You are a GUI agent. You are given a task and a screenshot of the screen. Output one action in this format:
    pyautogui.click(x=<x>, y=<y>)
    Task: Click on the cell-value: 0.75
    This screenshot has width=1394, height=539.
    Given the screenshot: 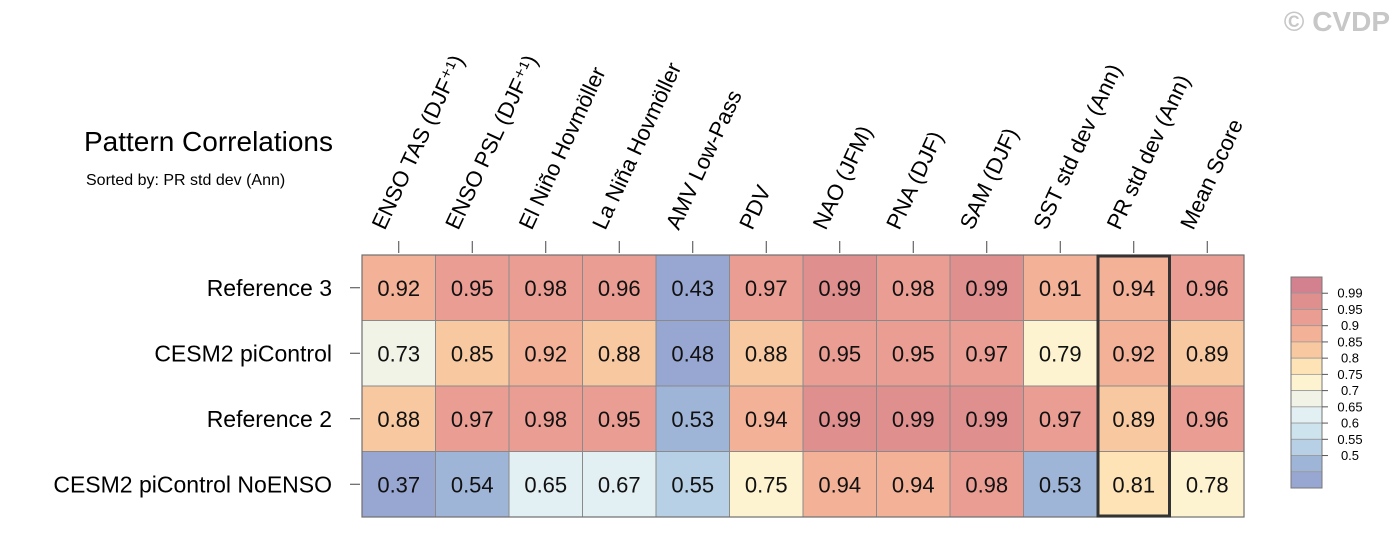 What is the action you would take?
    pyautogui.click(x=766, y=484)
    